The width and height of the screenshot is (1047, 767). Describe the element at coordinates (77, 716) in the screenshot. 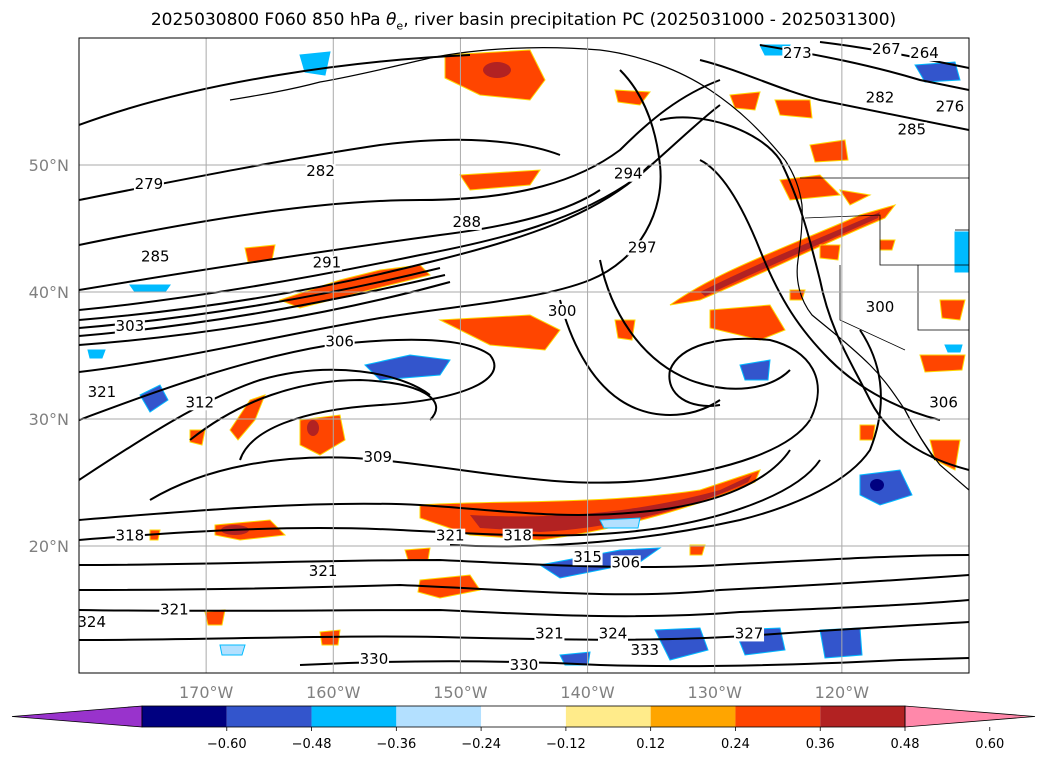

I see `colorbar-extend-low` at that location.